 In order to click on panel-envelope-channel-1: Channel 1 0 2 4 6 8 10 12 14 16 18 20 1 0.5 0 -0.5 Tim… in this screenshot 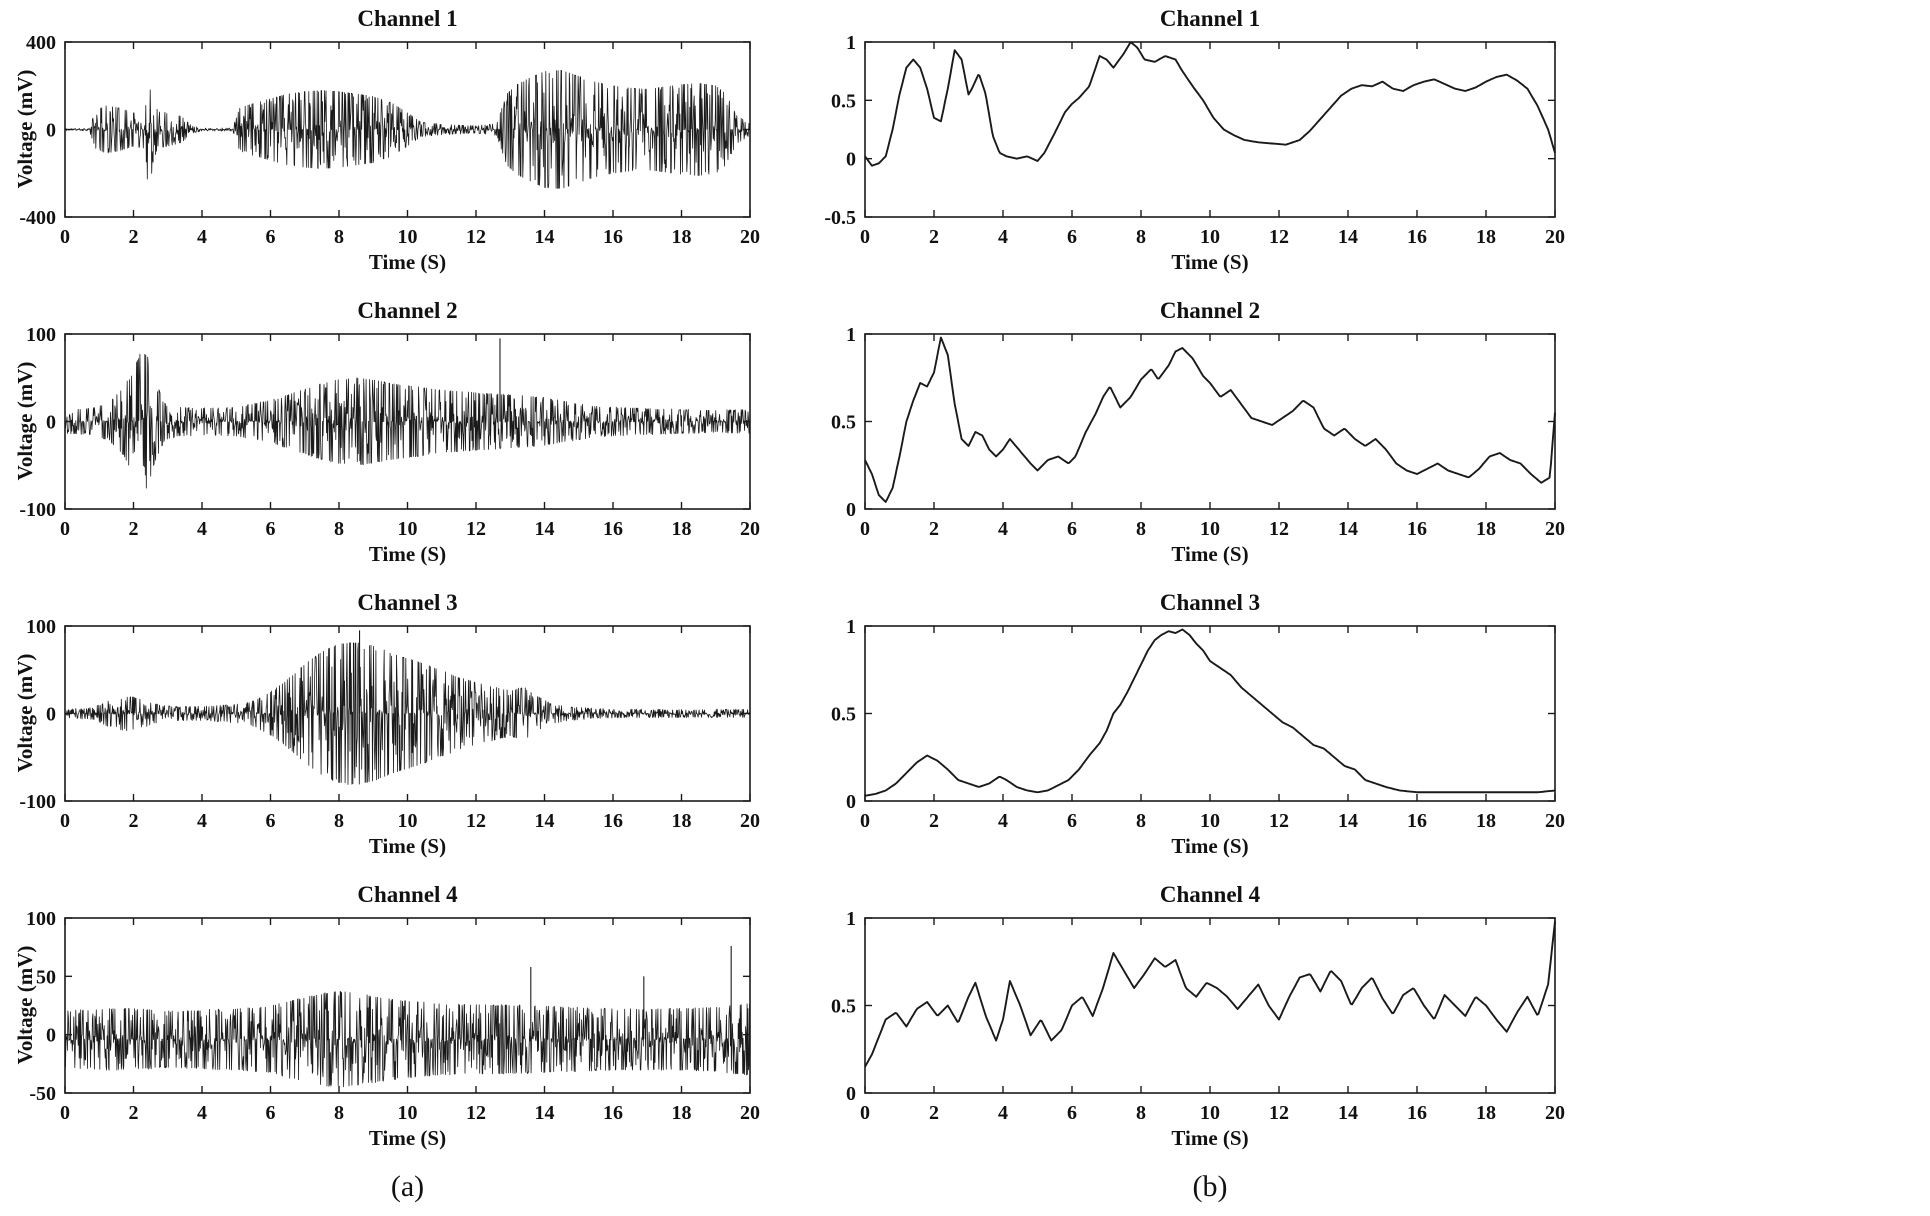, I will do `click(1195, 146)`.